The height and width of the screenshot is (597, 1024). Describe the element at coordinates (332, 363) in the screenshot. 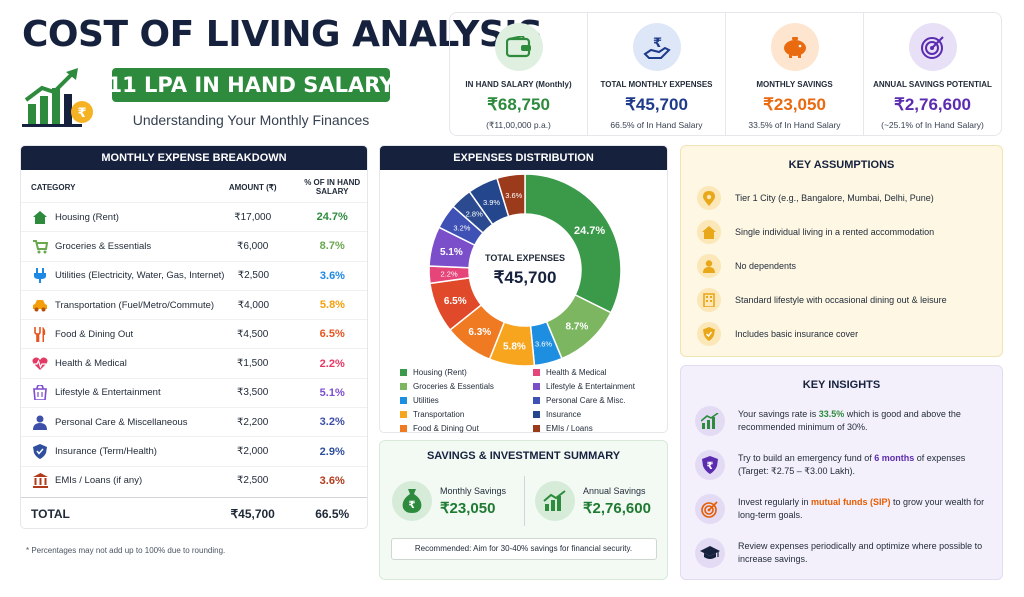

I see `row-percent: 2.2%` at that location.